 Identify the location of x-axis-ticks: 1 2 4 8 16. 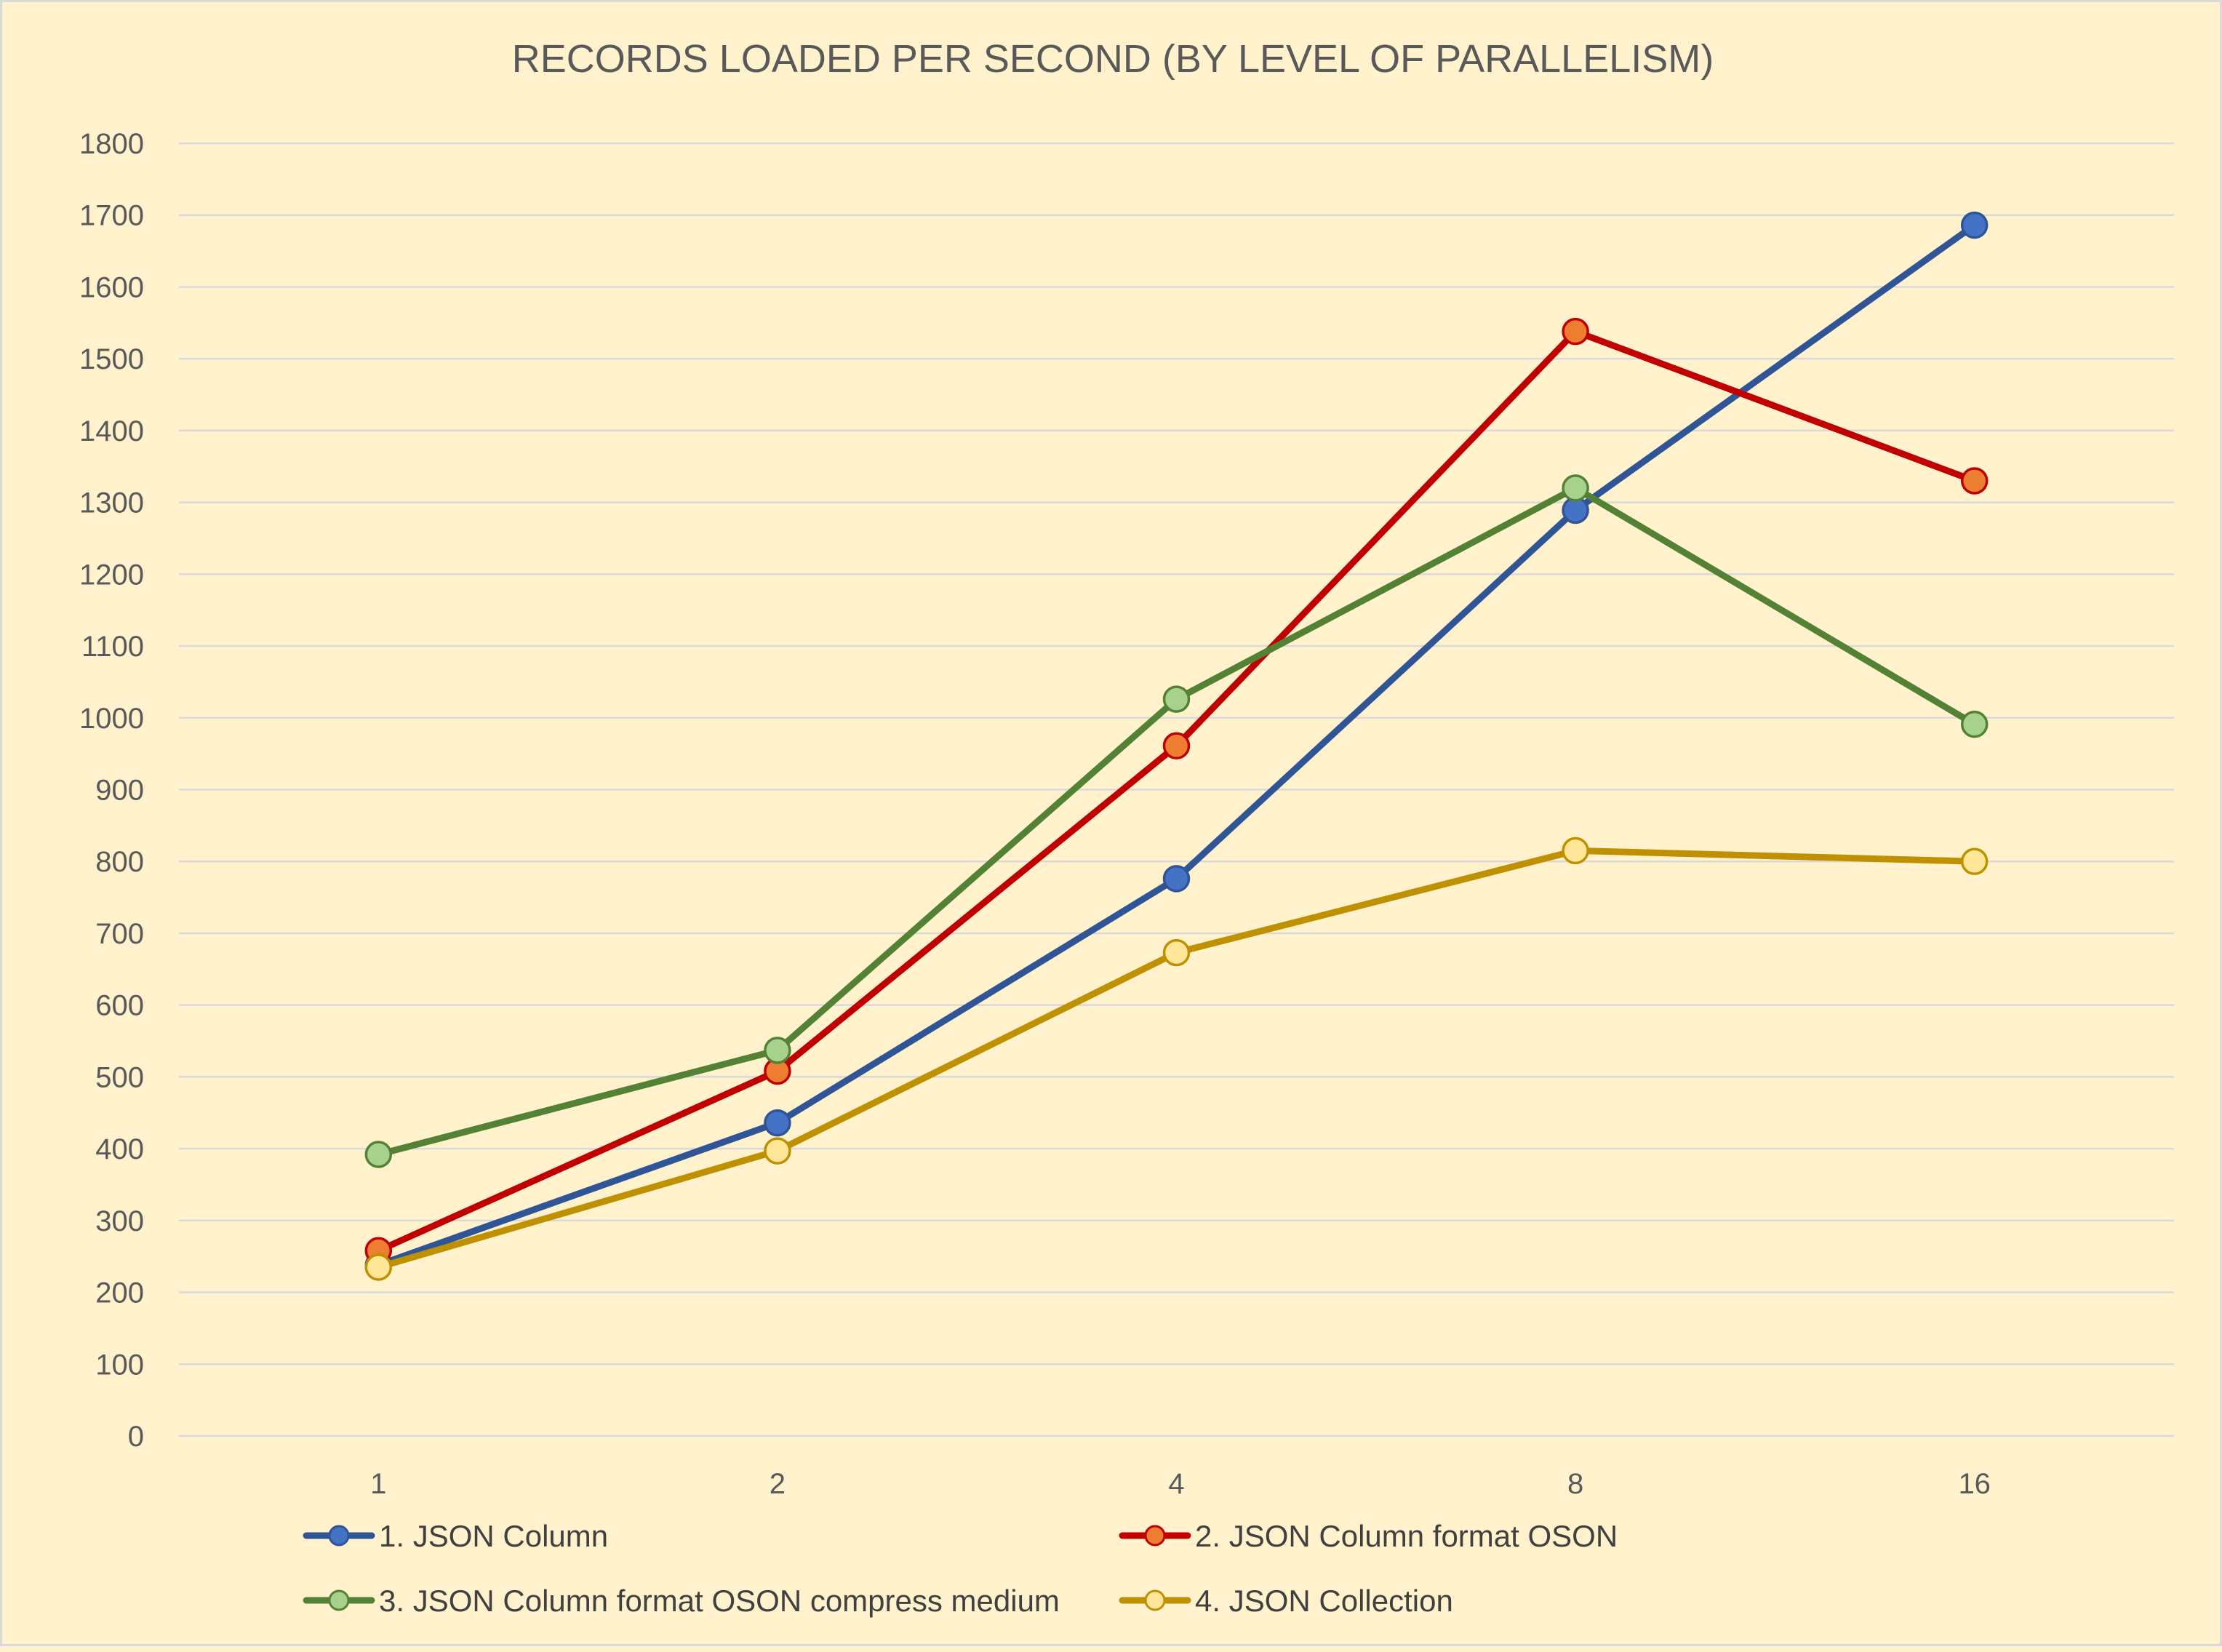
(1180, 1484).